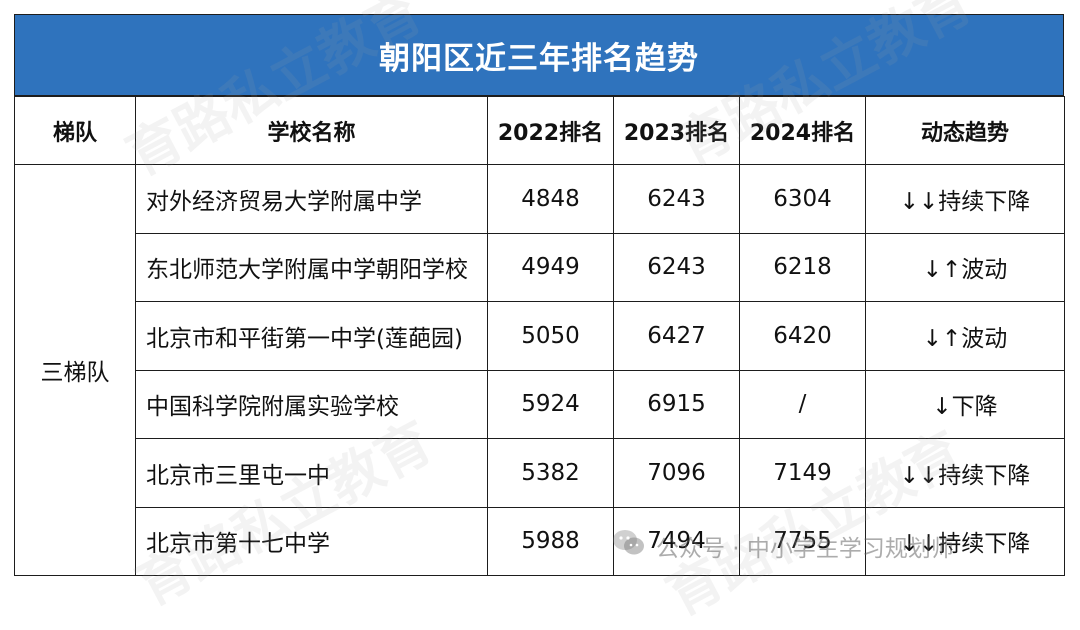 Image resolution: width=1080 pixels, height=630 pixels. I want to click on school-name: 北京市和平街第一中学(莲葩园), so click(311, 336).